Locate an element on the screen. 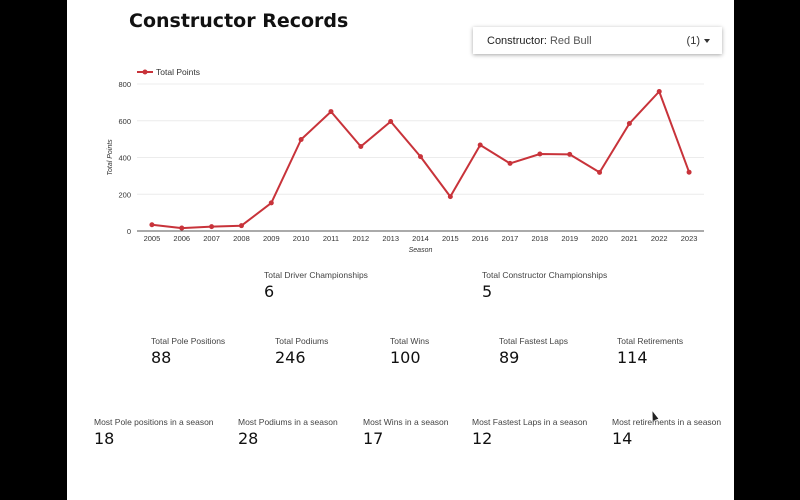 This screenshot has height=500, width=800. x-axis-title: Season is located at coordinates (421, 250).